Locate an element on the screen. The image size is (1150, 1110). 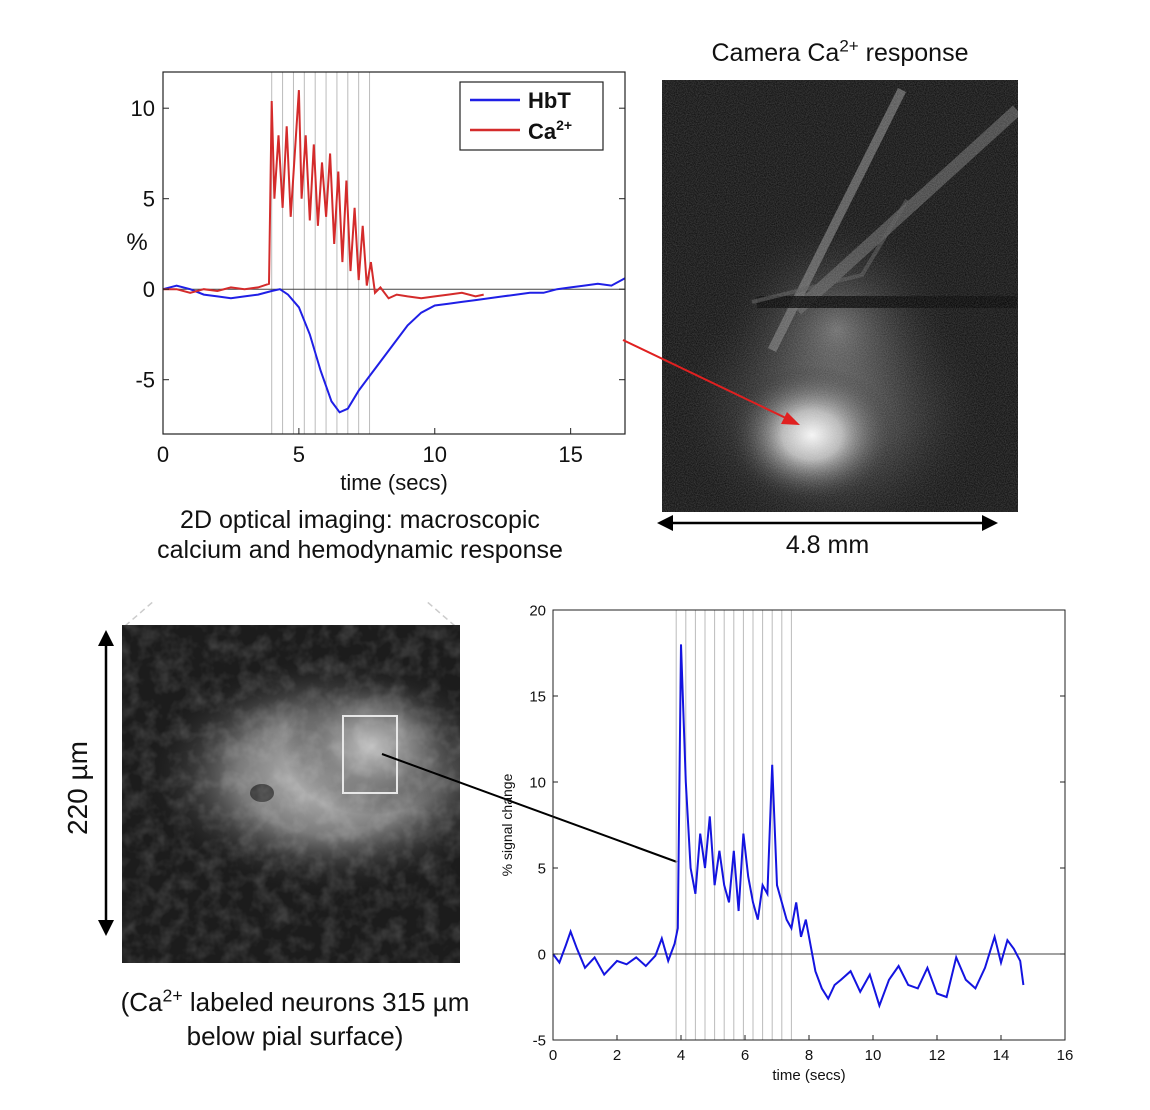
red-arrow is located at coordinates (711, 382).